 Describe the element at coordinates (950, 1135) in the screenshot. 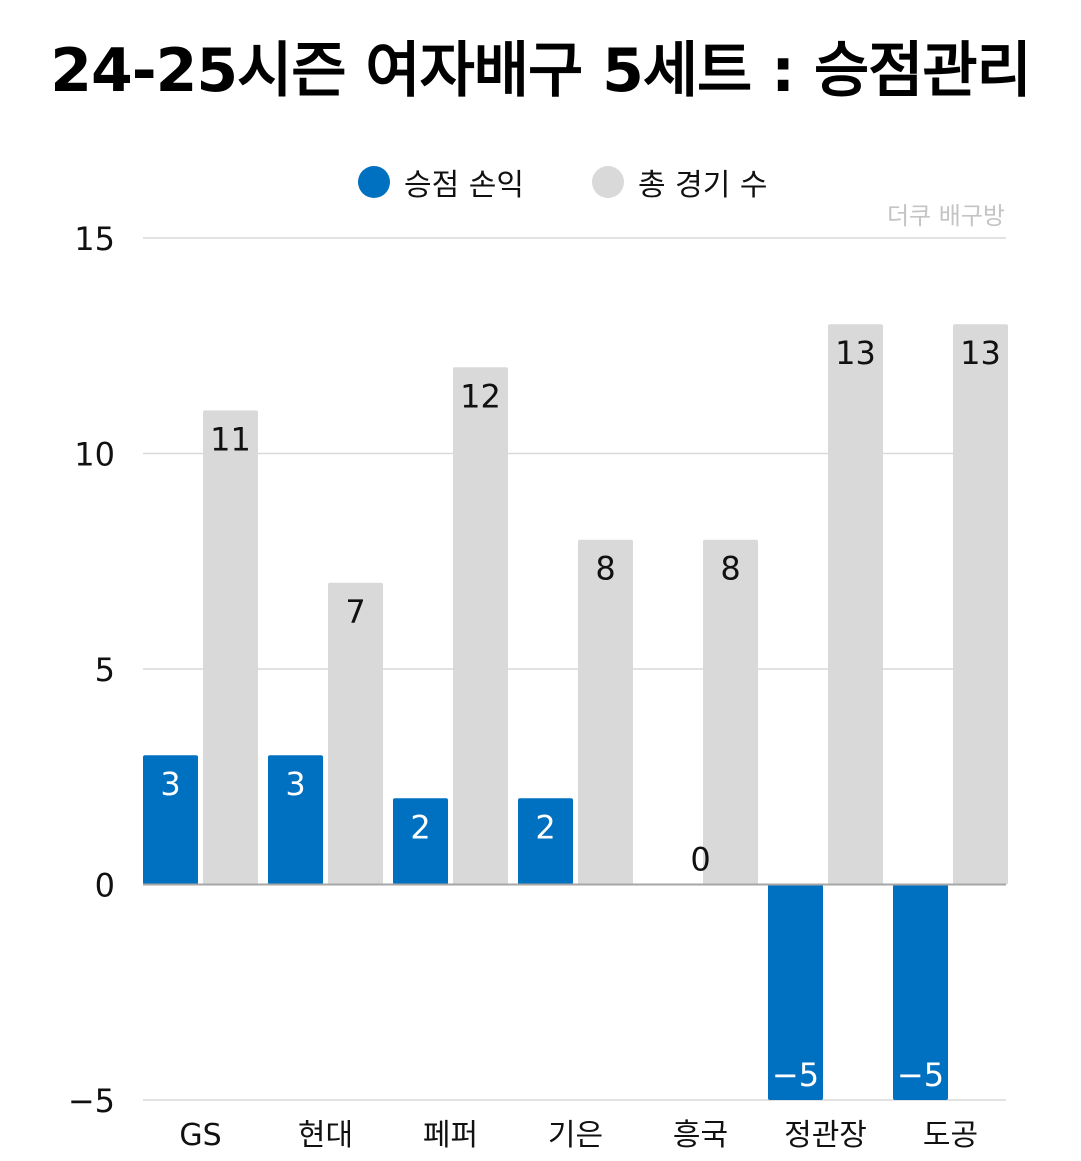

I see `x-category-label: 도공` at that location.